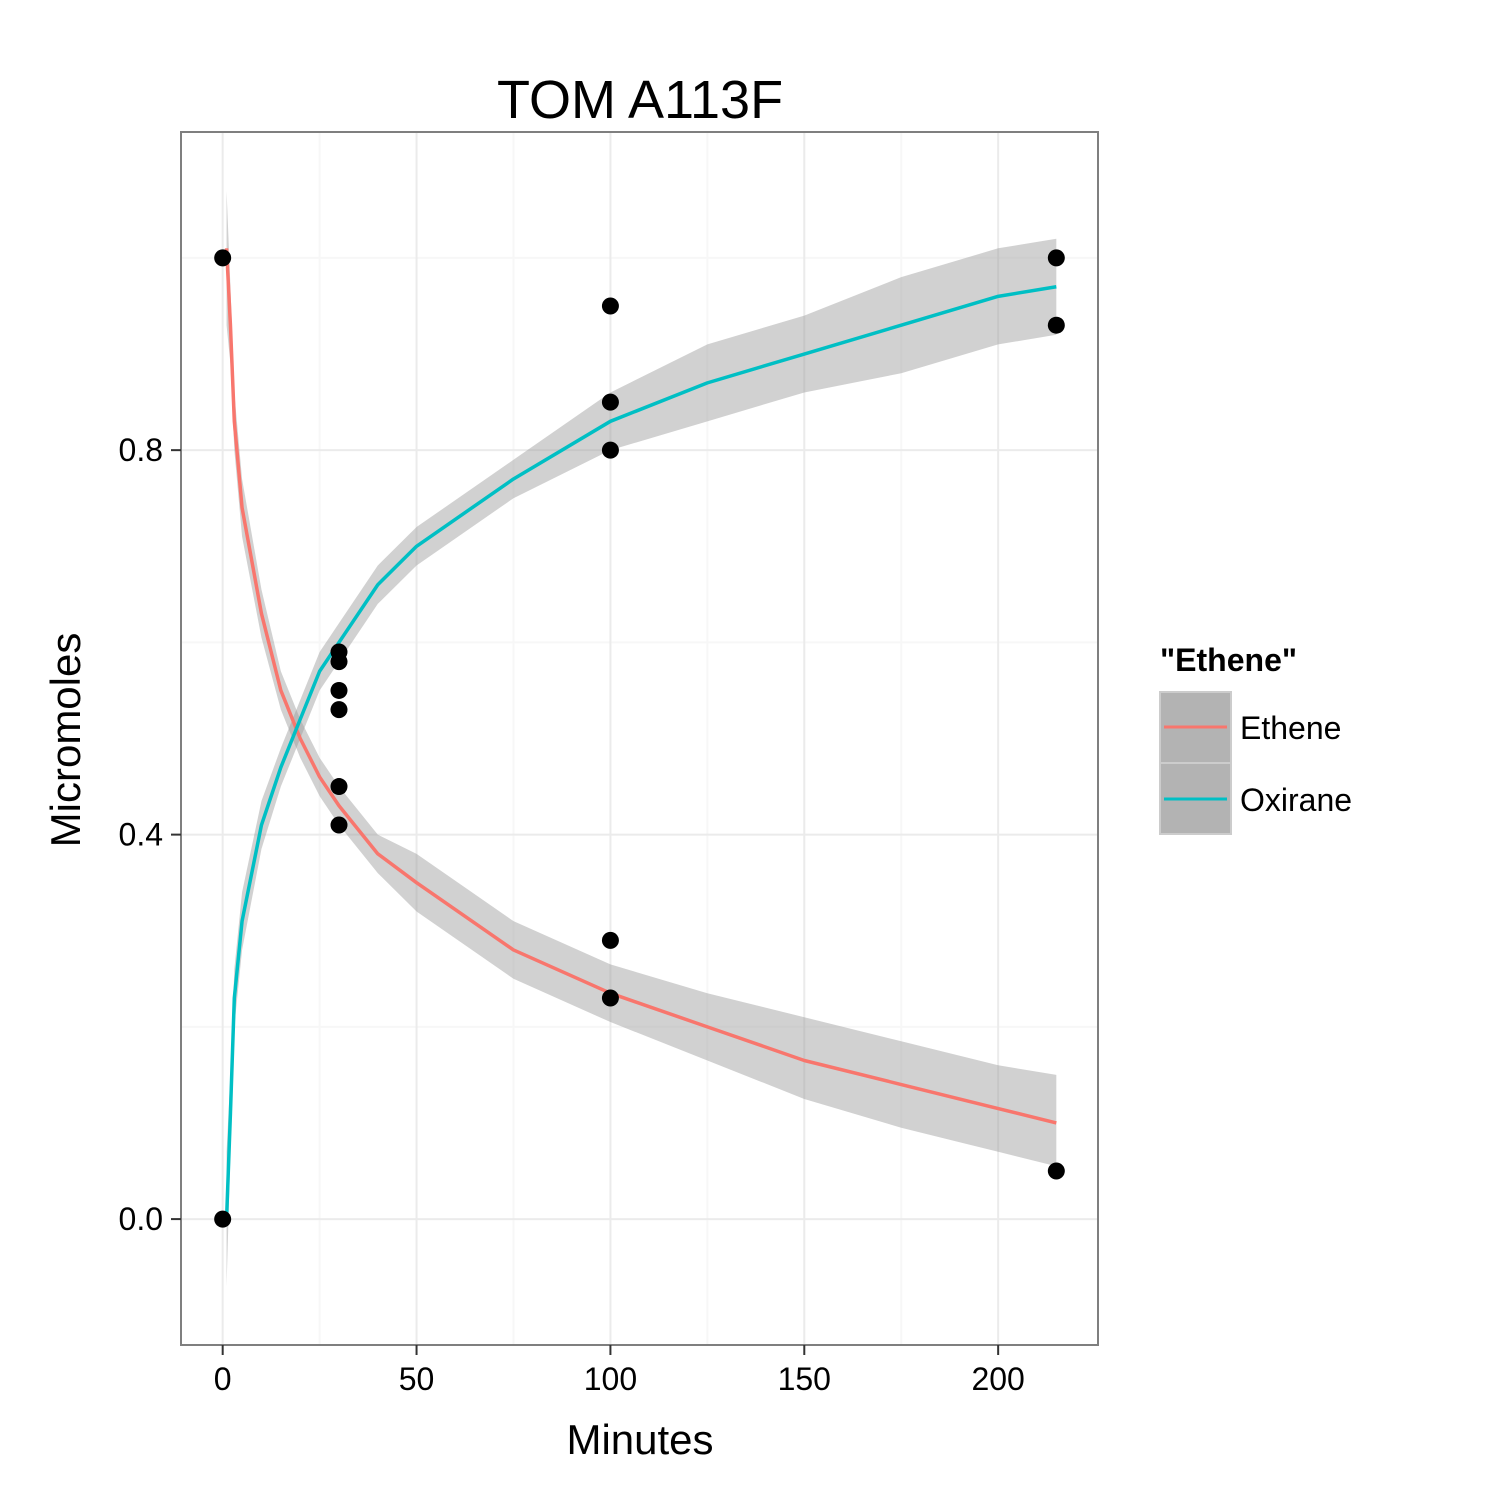  What do you see at coordinates (1296, 800) in the screenshot?
I see `legend-label-oxirane: Oxirane` at bounding box center [1296, 800].